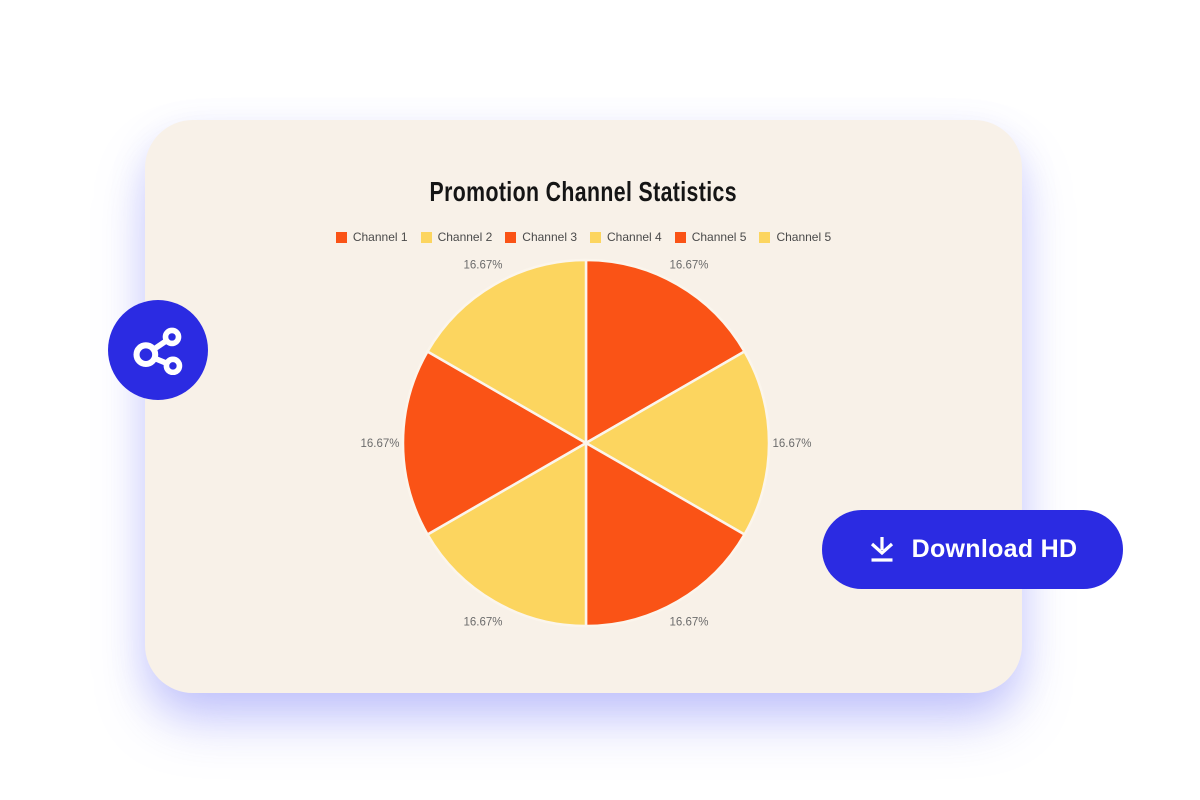 The width and height of the screenshot is (1200, 800). Describe the element at coordinates (549, 237) in the screenshot. I see `legend-item-label: Channel 3` at that location.